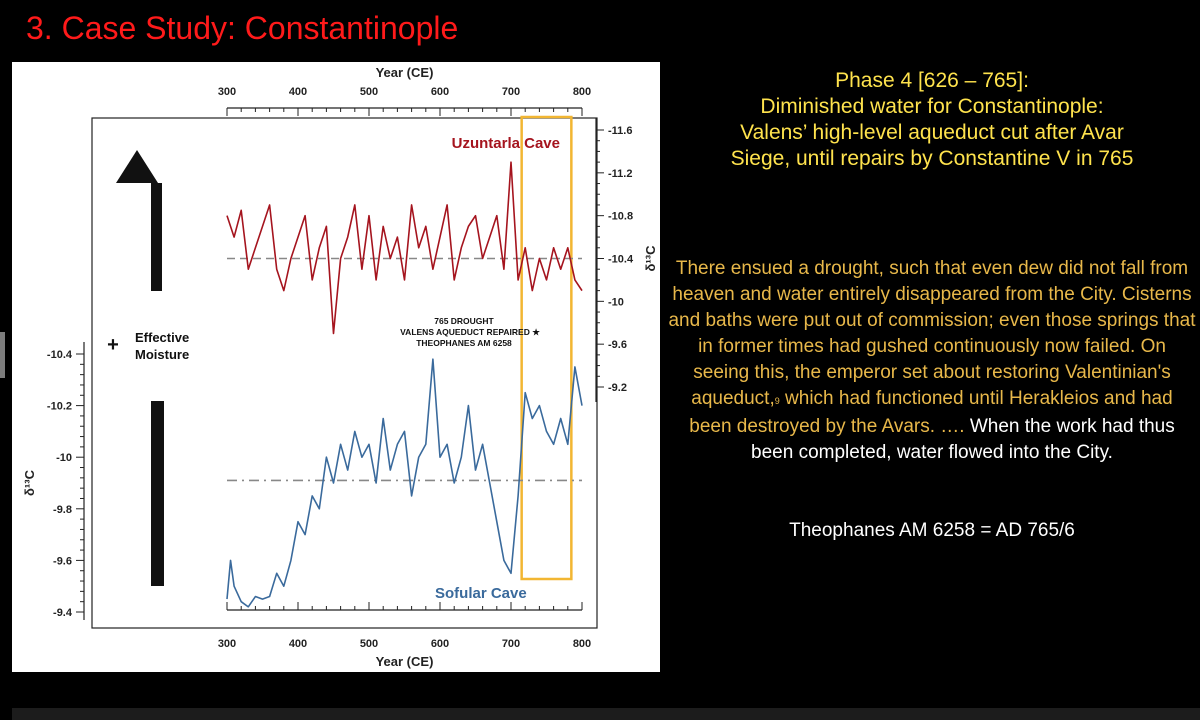 This screenshot has width=1200, height=720. Describe the element at coordinates (162, 337) in the screenshot. I see `moisture-label: Effective` at that location.